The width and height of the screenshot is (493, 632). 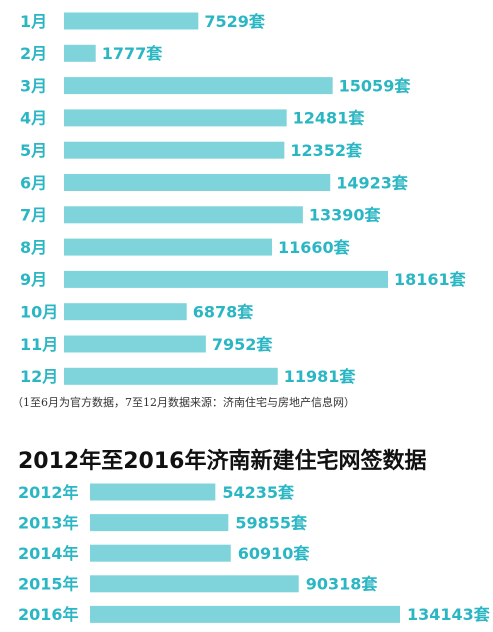 I want to click on category-label: 5月, so click(x=33, y=150).